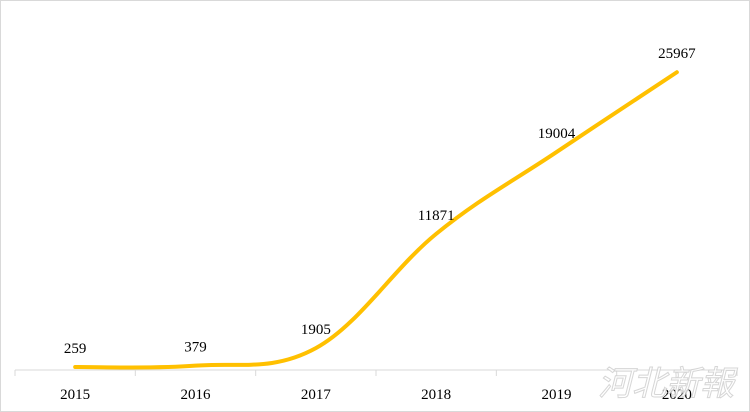 The height and width of the screenshot is (412, 750). What do you see at coordinates (436, 216) in the screenshot?
I see `data-label-2018: 11871` at bounding box center [436, 216].